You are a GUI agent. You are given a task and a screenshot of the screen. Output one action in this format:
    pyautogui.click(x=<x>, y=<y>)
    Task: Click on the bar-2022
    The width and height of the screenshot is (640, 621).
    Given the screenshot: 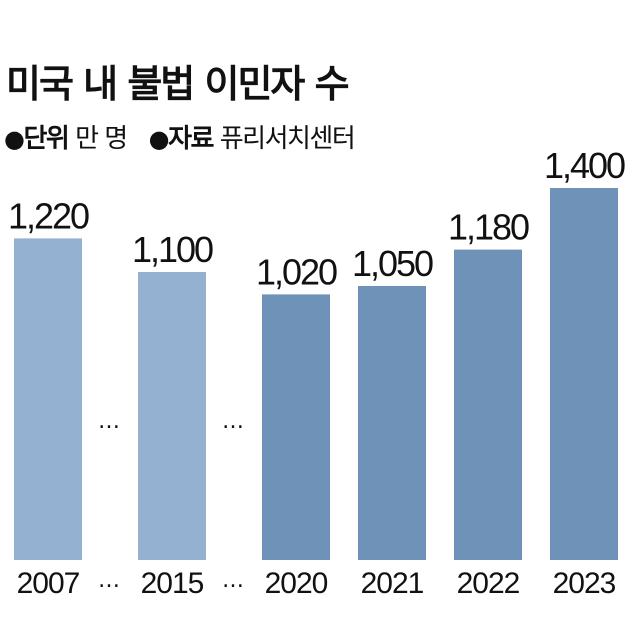 What is the action you would take?
    pyautogui.click(x=488, y=404)
    